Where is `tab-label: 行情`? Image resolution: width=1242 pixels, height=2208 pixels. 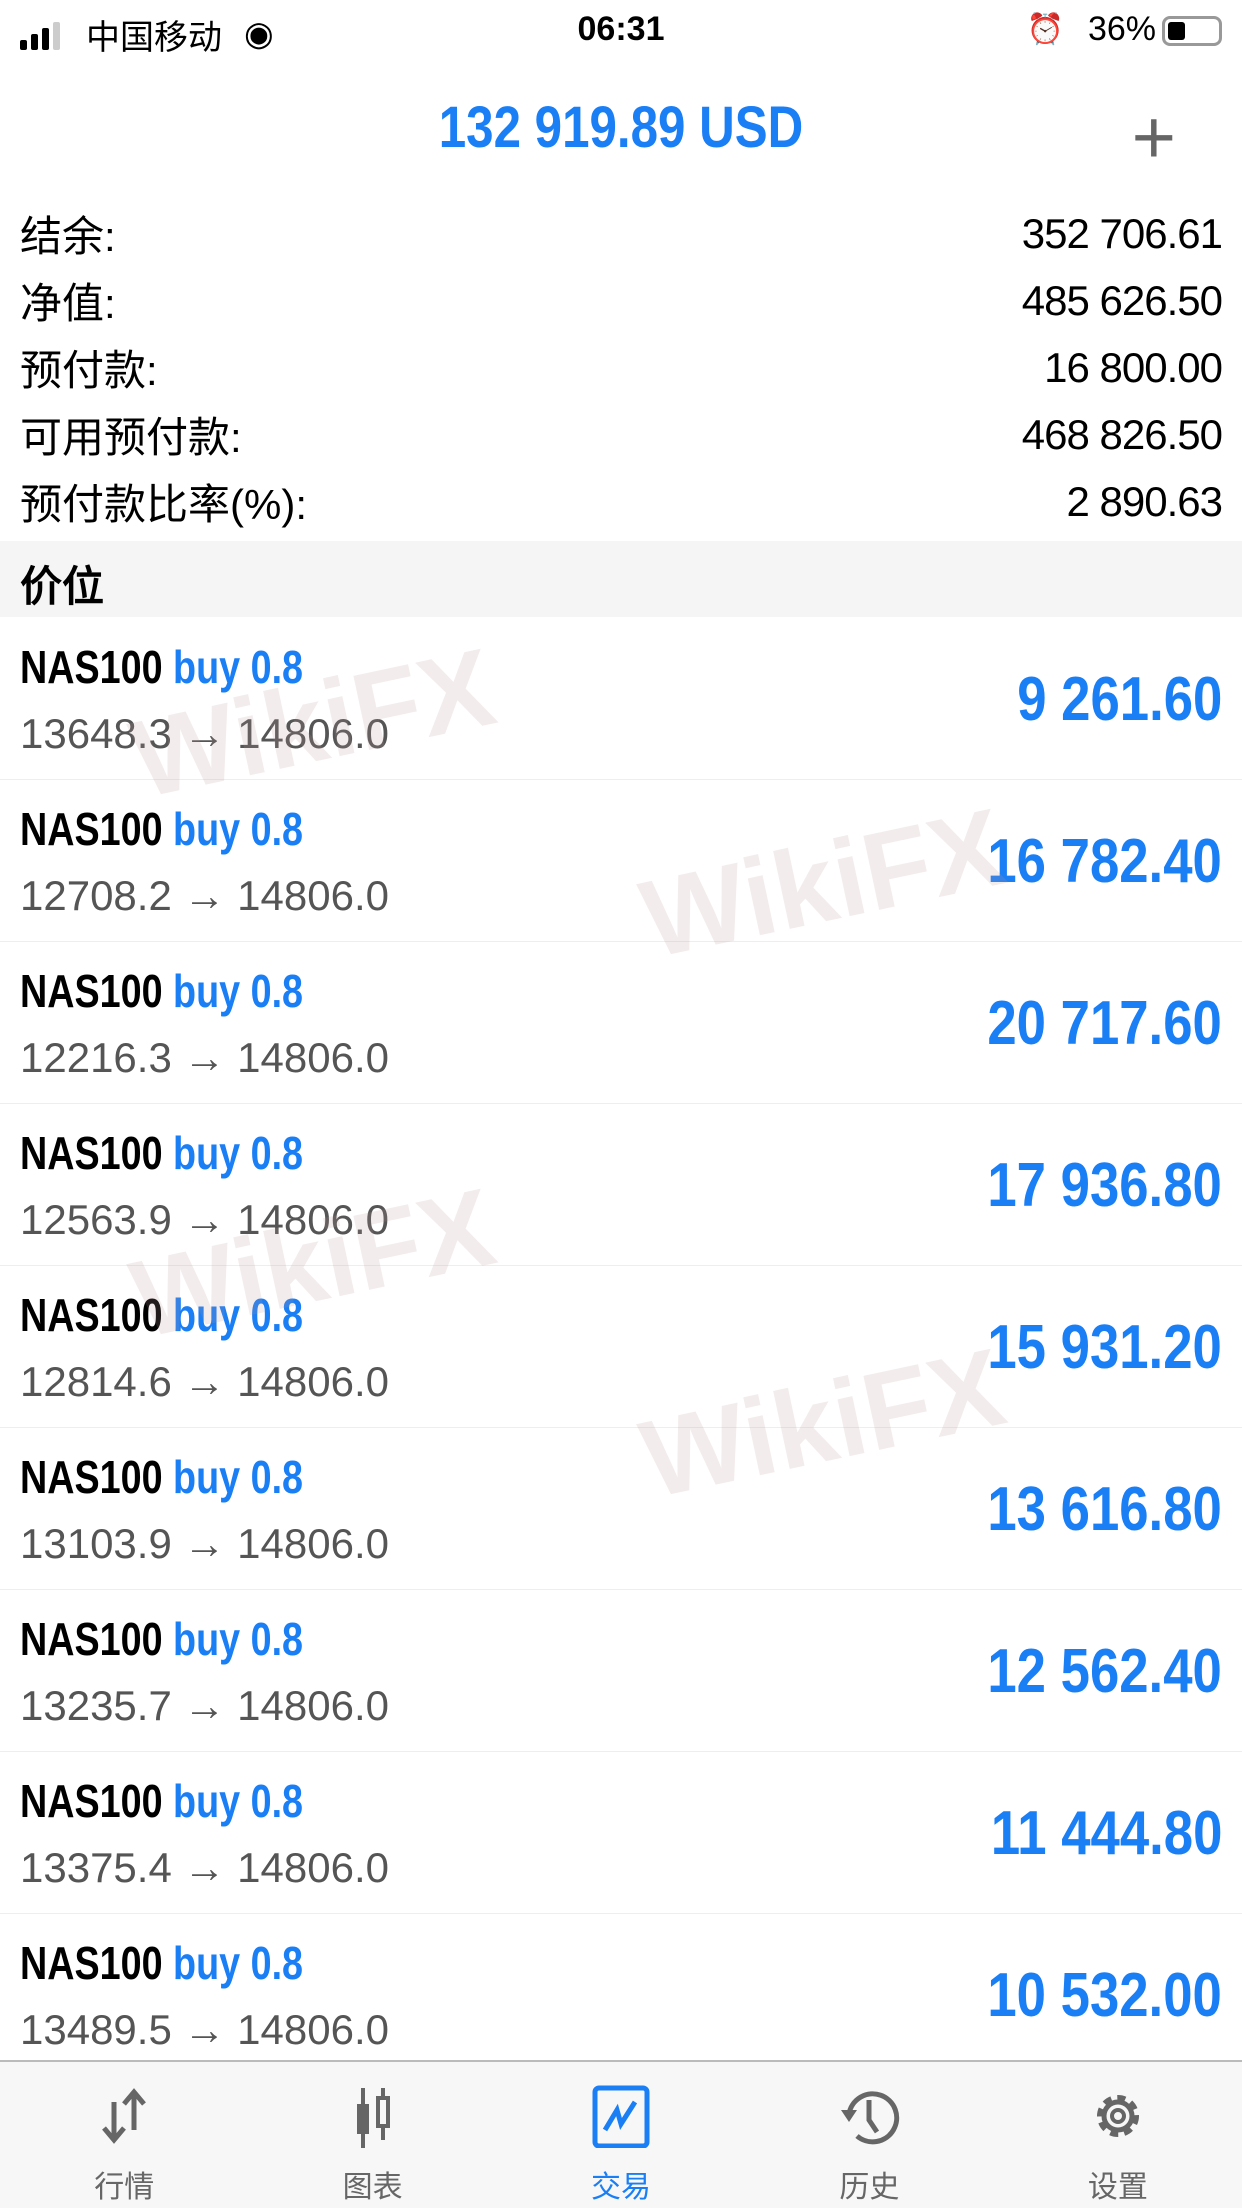
tab-label: 行情 is located at coordinates (124, 2187).